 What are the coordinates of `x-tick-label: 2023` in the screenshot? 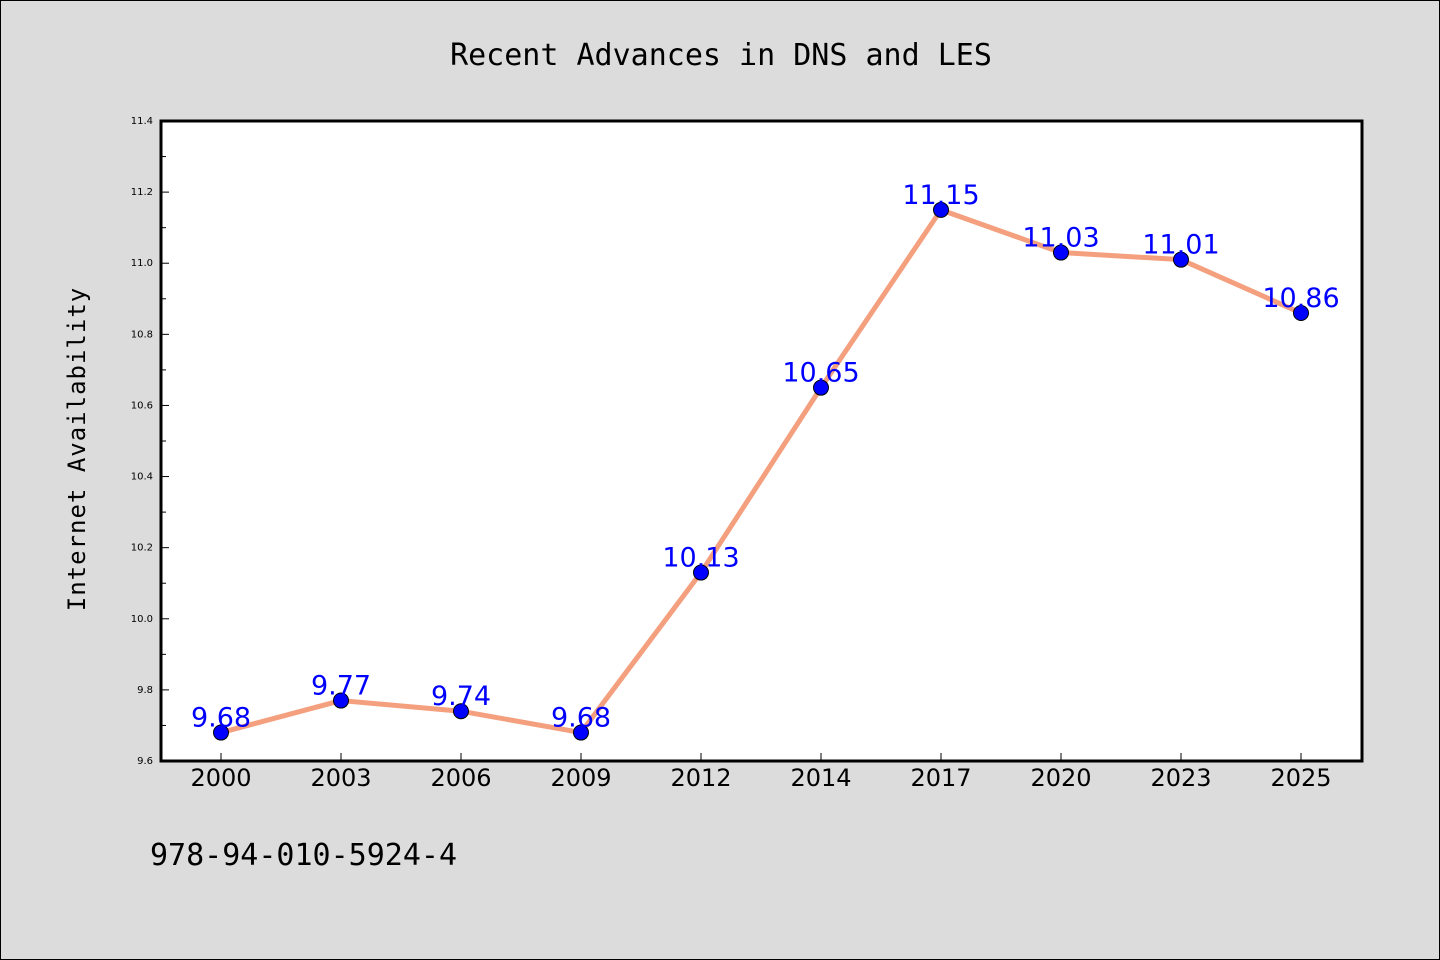 It's located at (1180, 778).